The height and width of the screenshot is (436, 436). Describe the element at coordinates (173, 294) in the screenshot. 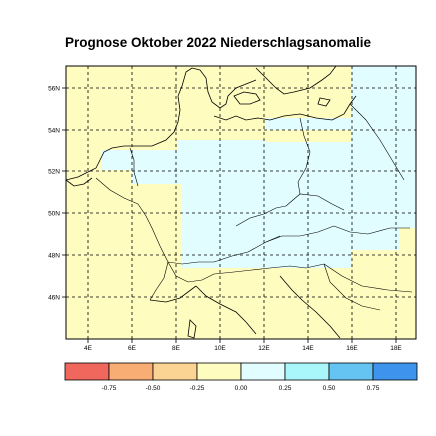

I see `coastline-ligurian` at that location.